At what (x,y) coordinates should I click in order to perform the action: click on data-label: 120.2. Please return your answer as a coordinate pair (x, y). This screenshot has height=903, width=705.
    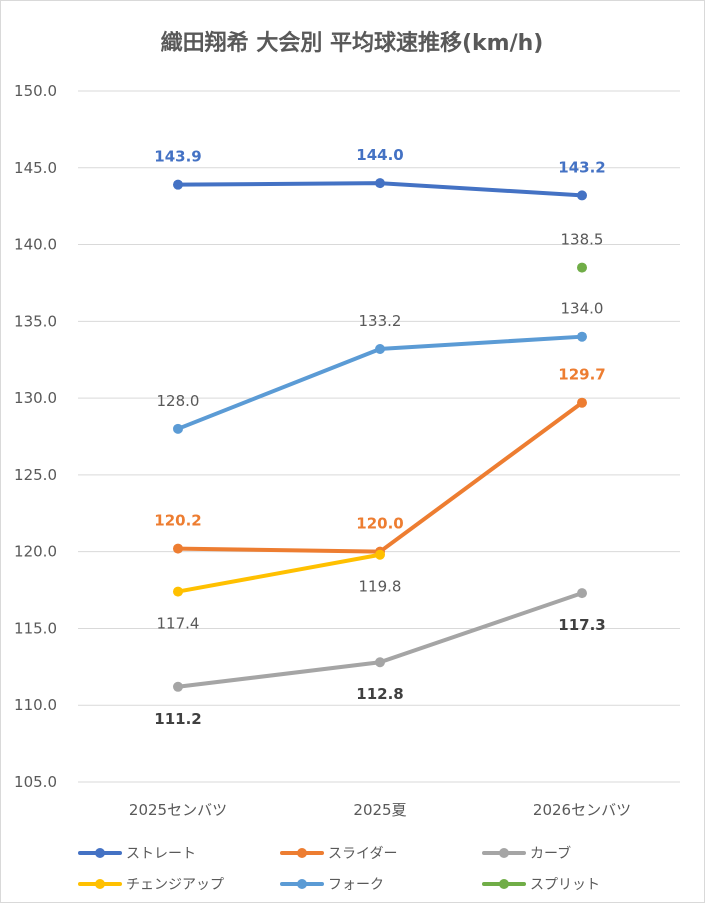
    Looking at the image, I should click on (177, 521).